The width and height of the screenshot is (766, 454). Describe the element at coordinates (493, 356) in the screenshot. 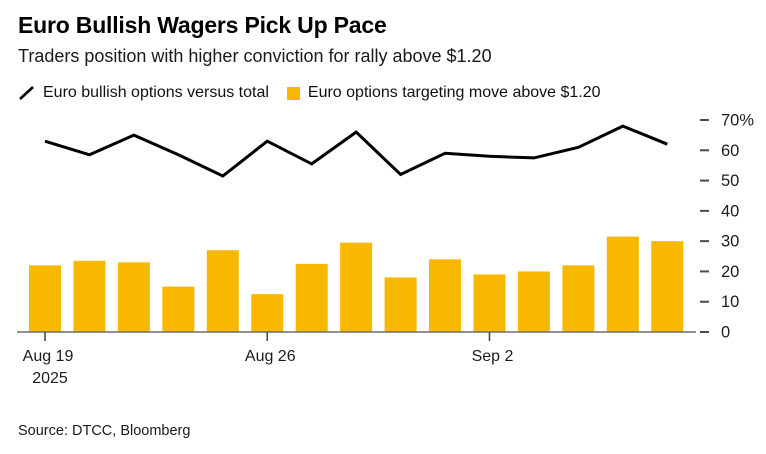

I see `x-axis-label: Sep 2` at that location.